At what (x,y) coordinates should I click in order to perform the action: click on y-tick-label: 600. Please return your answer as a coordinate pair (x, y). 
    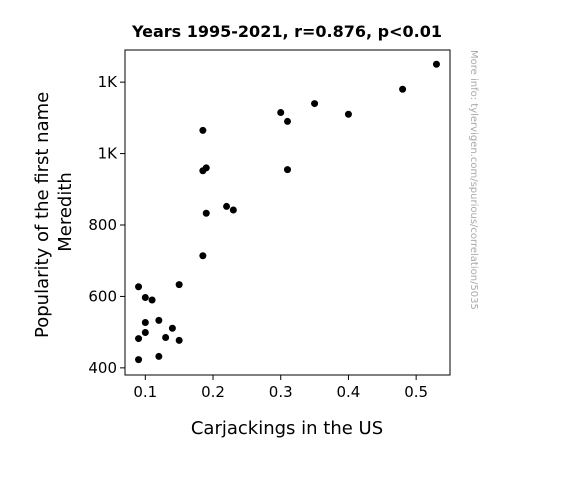
    Looking at the image, I should click on (102, 296).